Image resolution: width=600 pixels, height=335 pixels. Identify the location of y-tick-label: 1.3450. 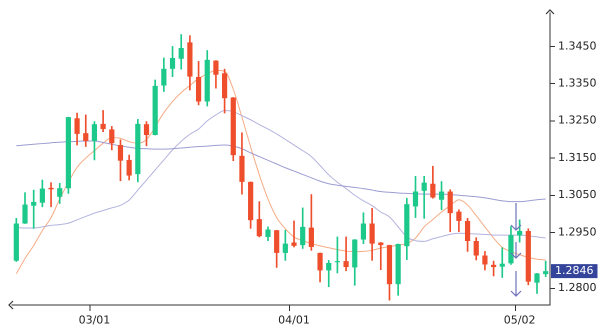
(577, 45).